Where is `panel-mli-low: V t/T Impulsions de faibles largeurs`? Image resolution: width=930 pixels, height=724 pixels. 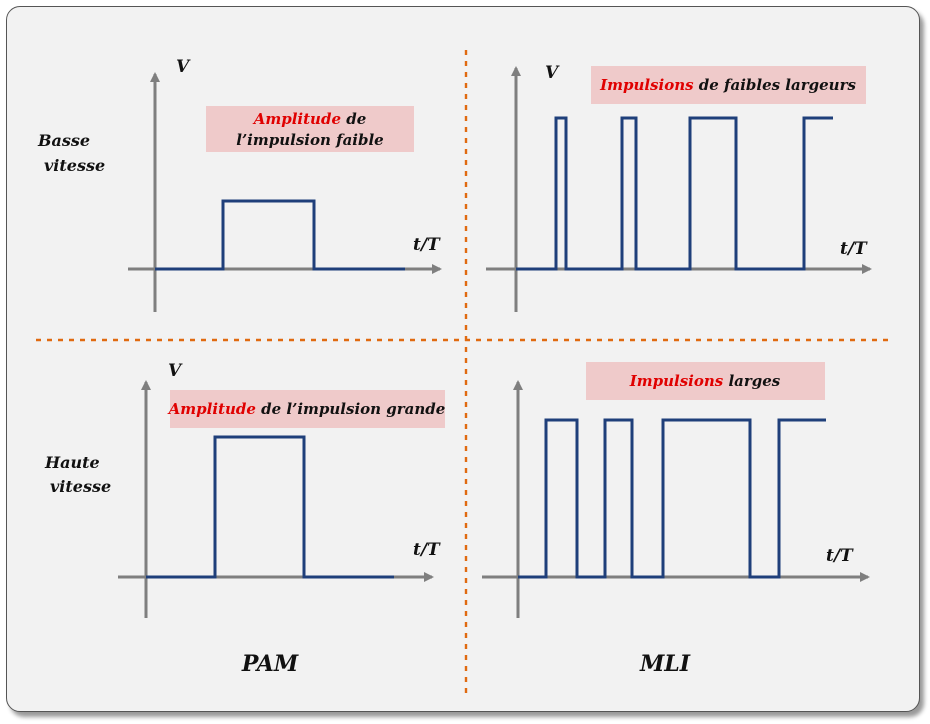 panel-mli-low: V t/T Impulsions de faibles largeurs is located at coordinates (679, 187).